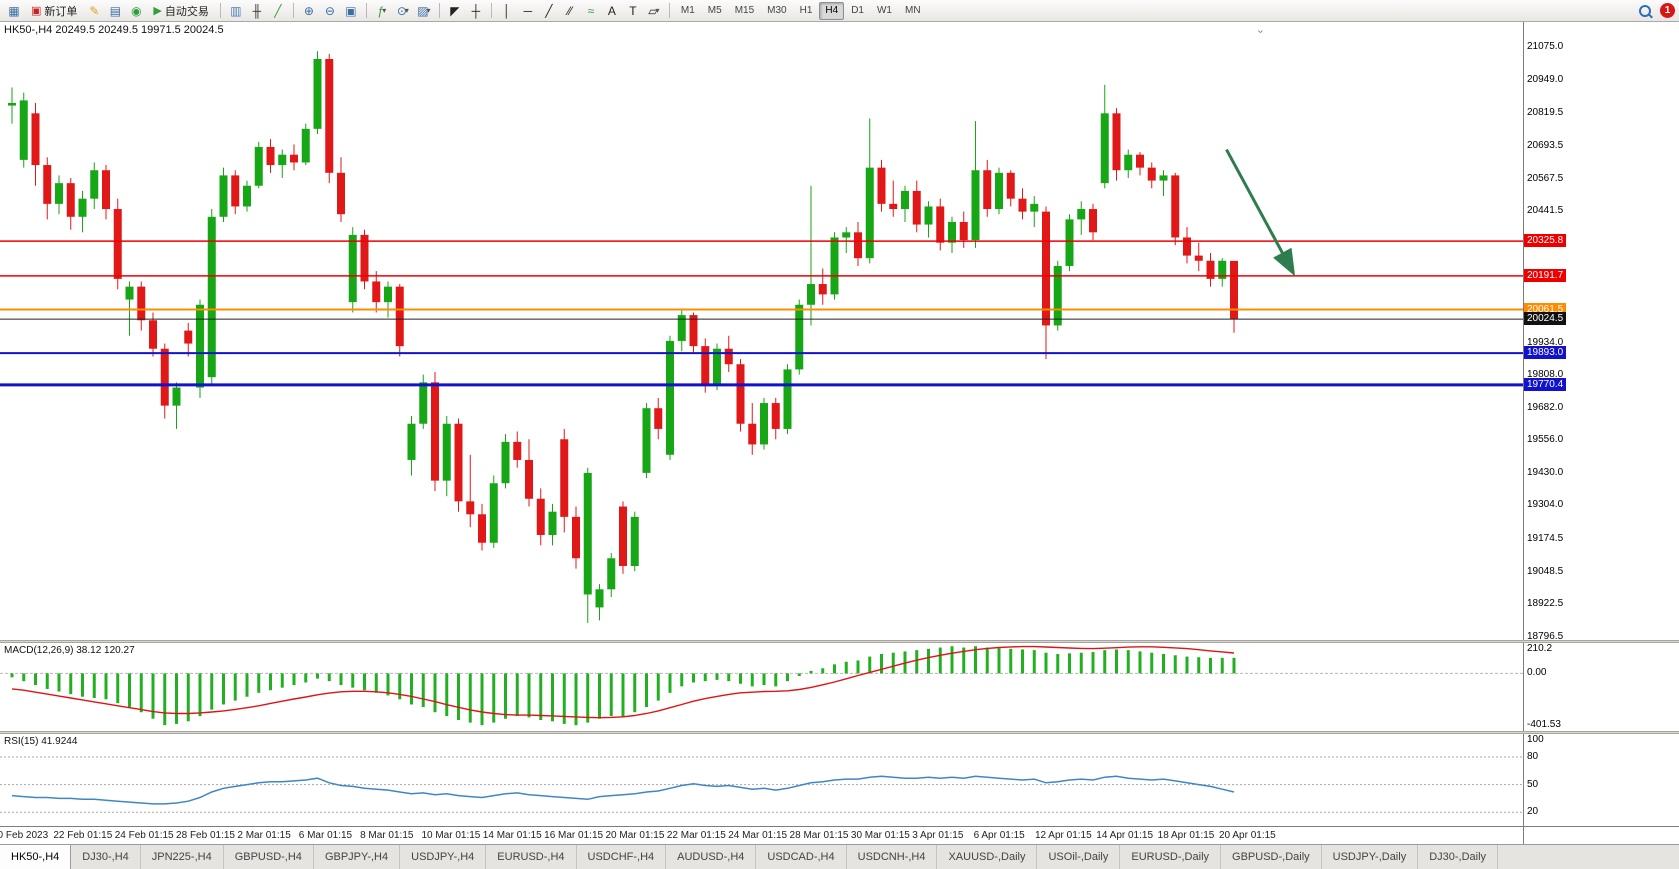  What do you see at coordinates (777, 10) in the screenshot?
I see `timeframe-m30: M30` at bounding box center [777, 10].